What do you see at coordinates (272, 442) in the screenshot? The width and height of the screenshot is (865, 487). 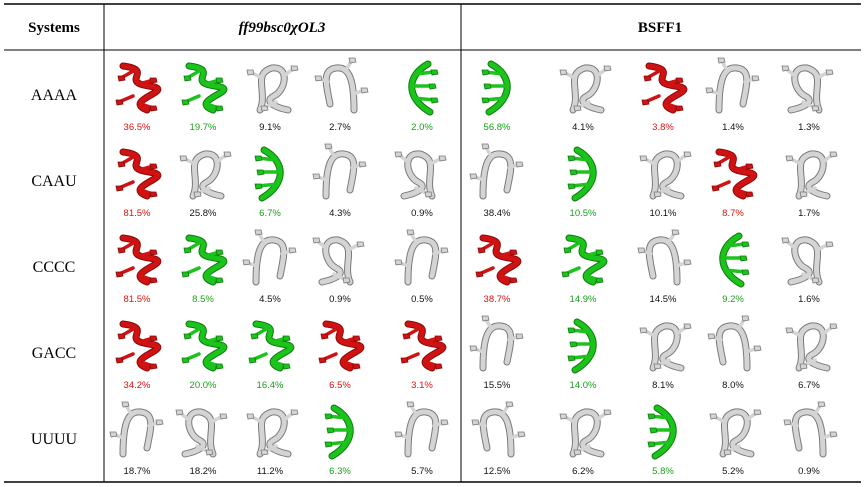 I see `conformation-cell: 11.2%` at bounding box center [272, 442].